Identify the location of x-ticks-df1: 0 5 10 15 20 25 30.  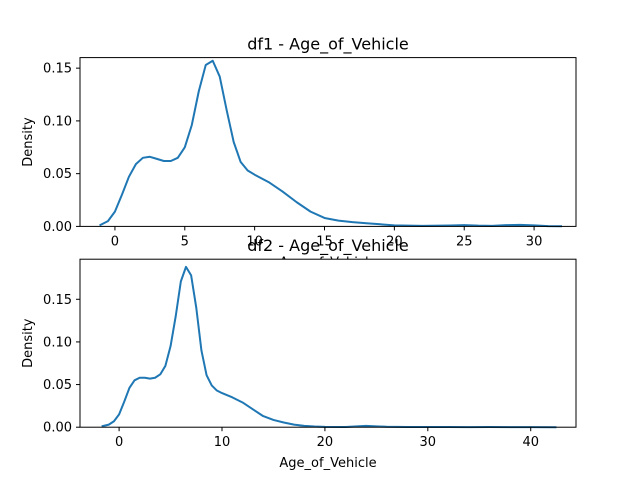
(327, 237).